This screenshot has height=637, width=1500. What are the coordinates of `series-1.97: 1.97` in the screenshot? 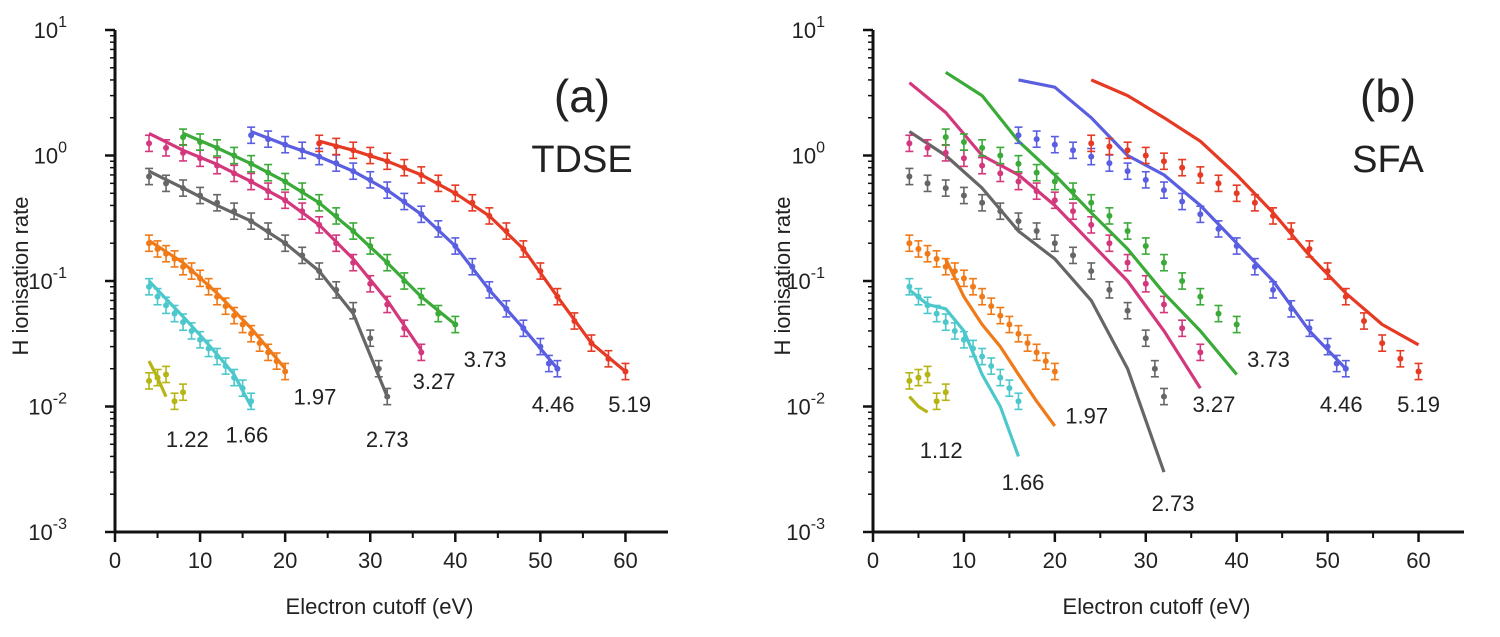 It's located at (1006, 331).